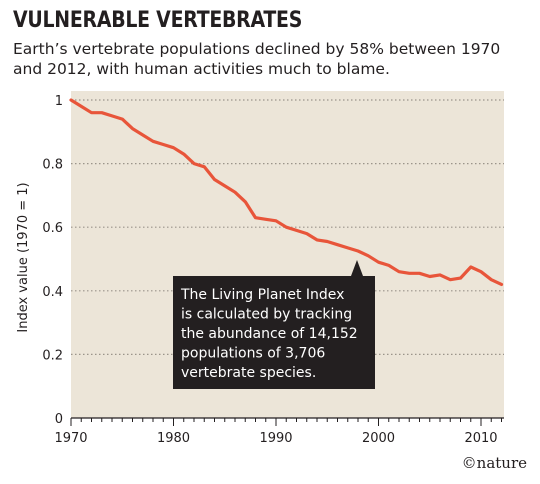  I want to click on x-tick-label: 2010, so click(480, 438).